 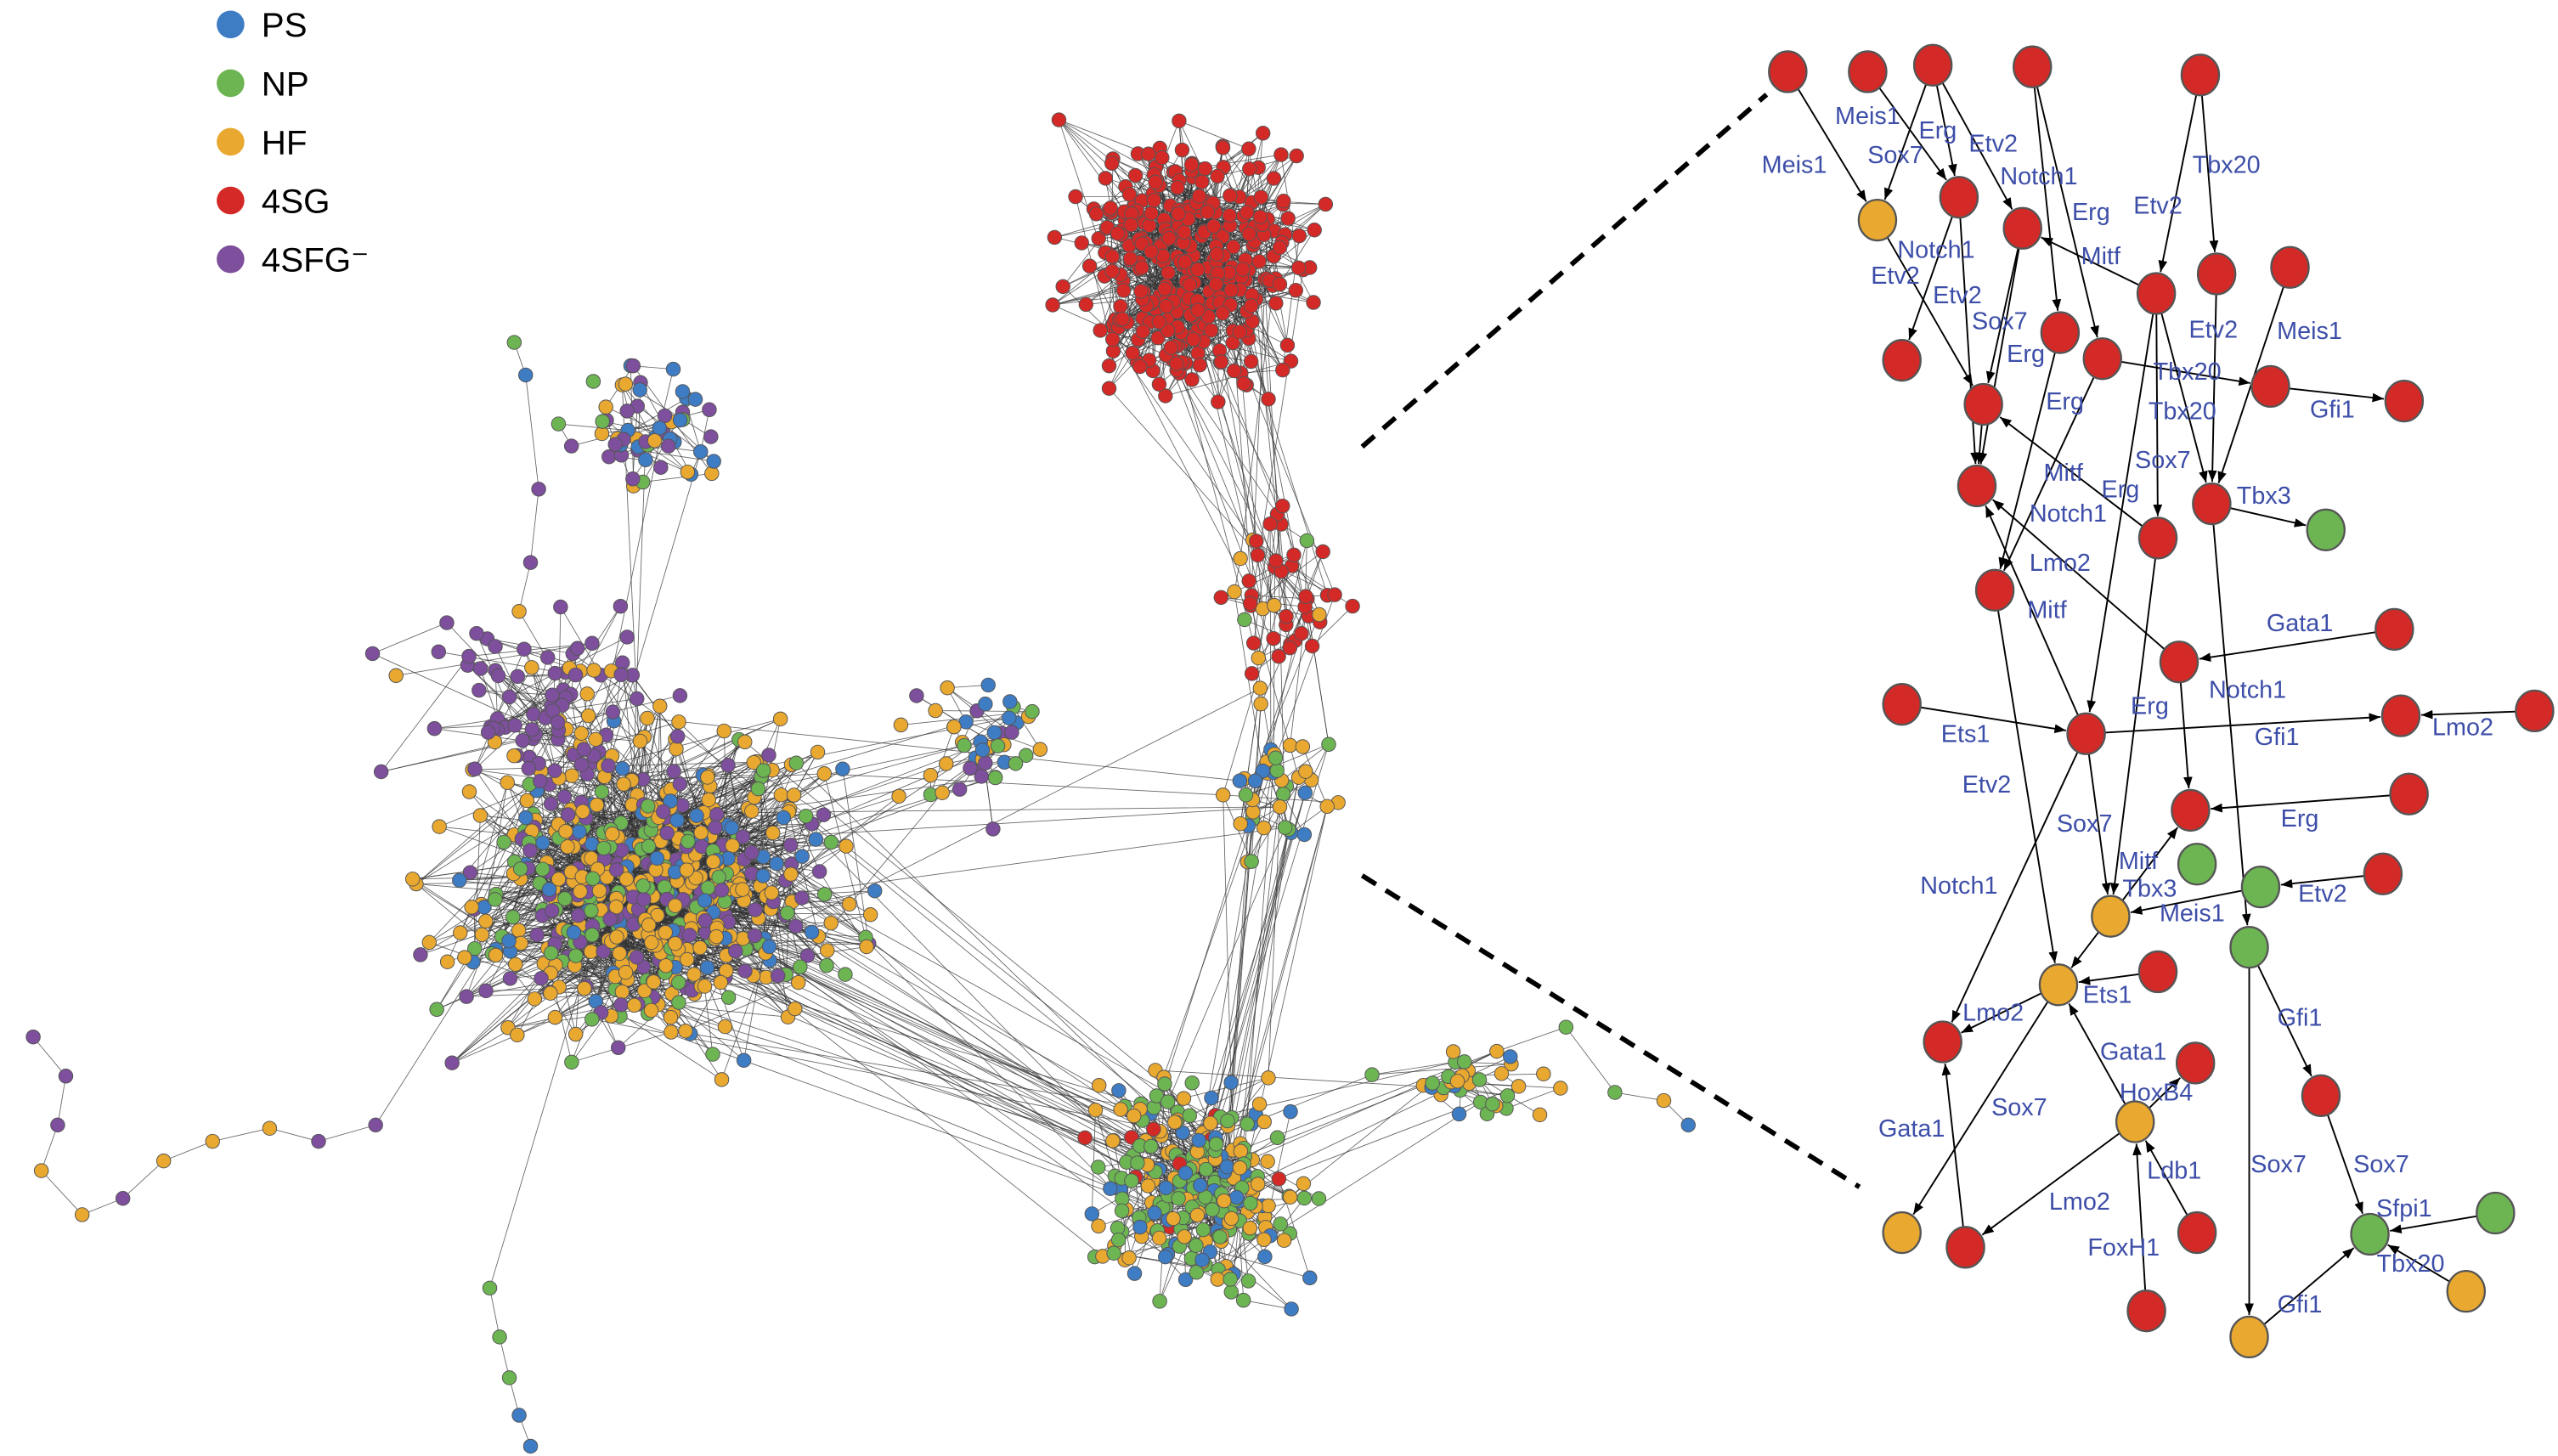 What do you see at coordinates (2033, 67) in the screenshot?
I see `gene-node-4sg` at bounding box center [2033, 67].